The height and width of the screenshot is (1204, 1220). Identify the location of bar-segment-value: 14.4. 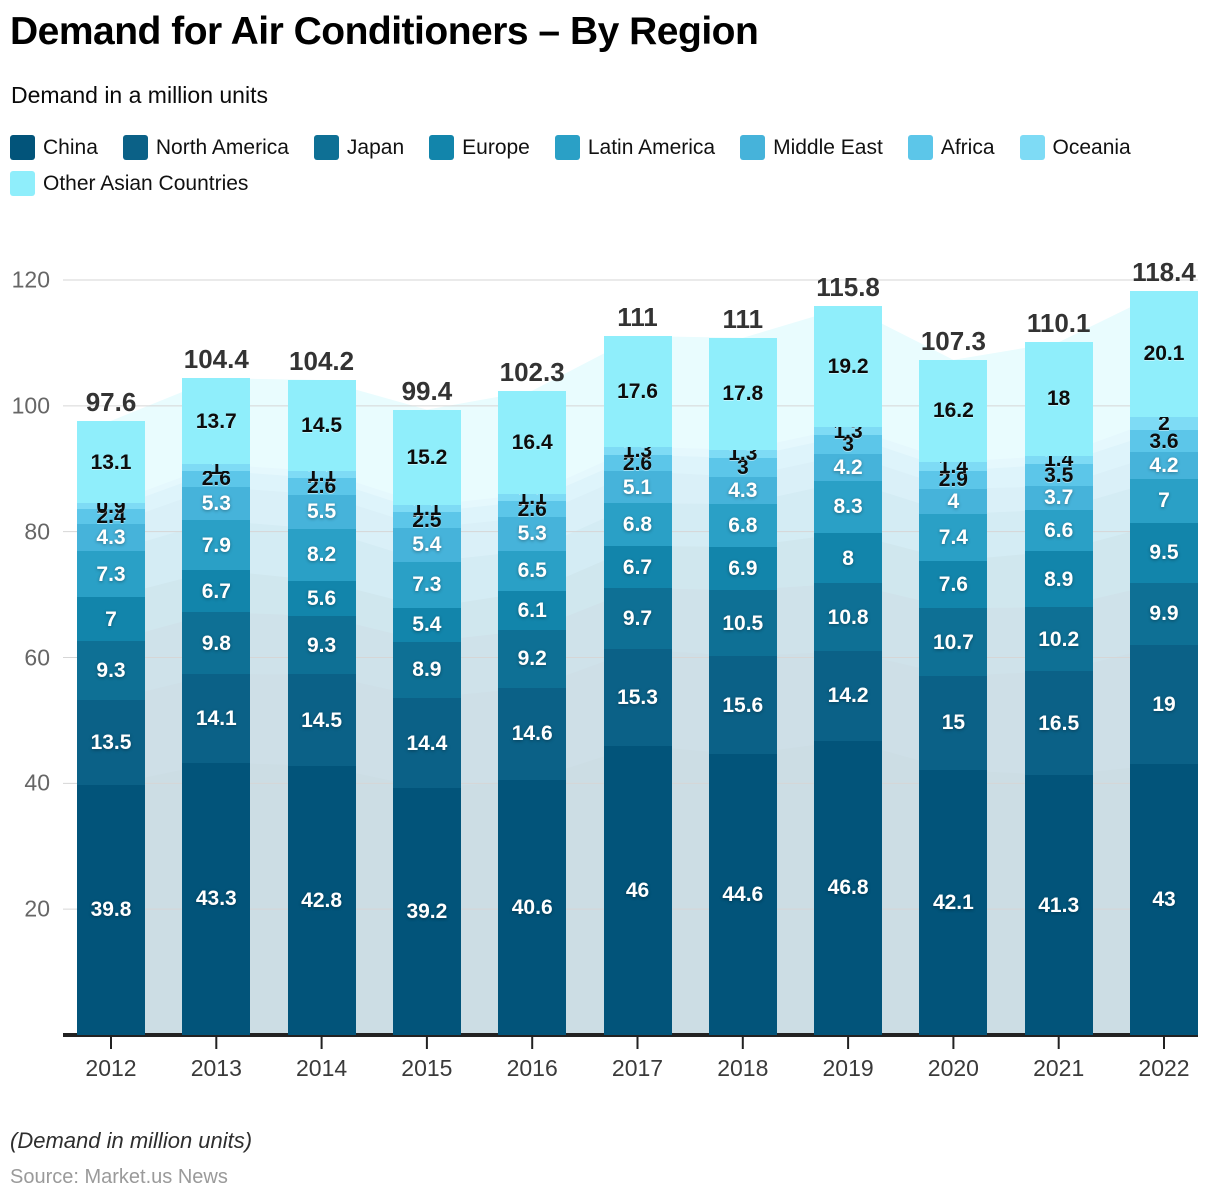
(427, 743).